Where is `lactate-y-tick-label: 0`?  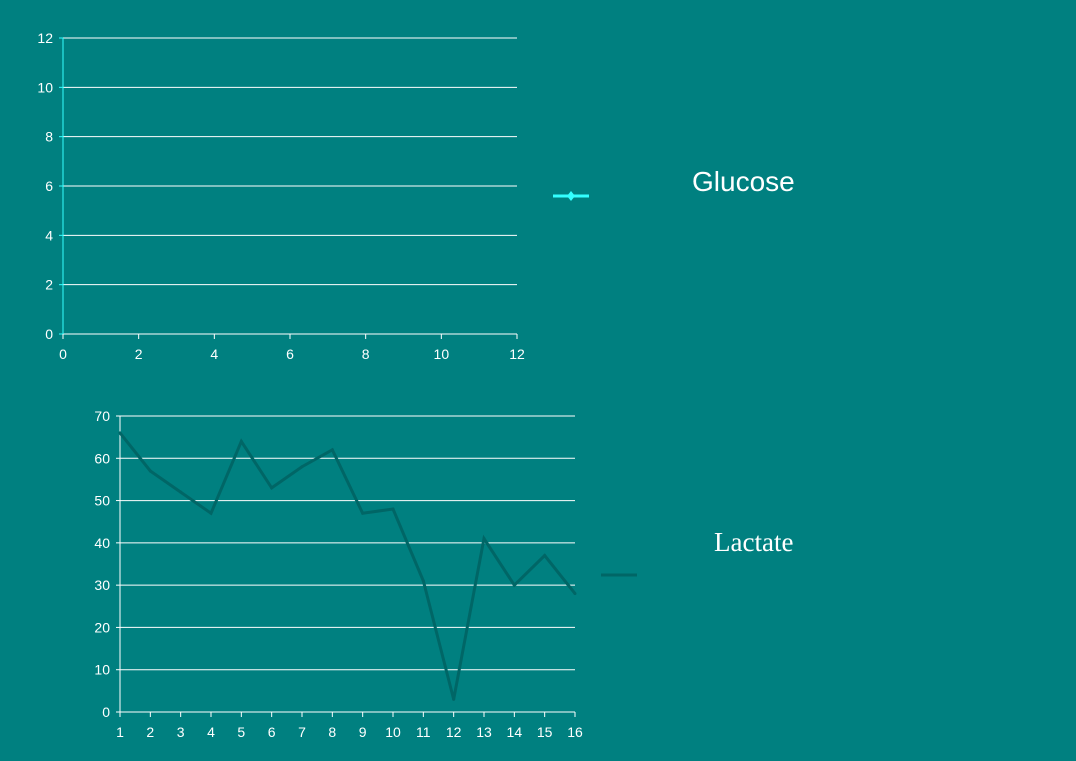
lactate-y-tick-label: 0 is located at coordinates (106, 712).